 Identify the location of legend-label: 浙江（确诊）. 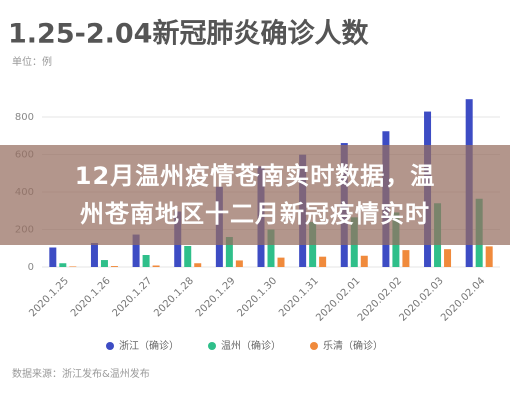
(149, 345).